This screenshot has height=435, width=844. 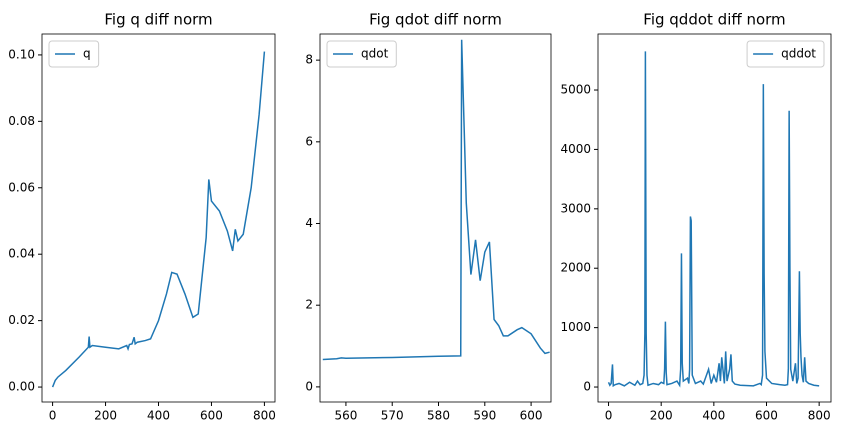 What do you see at coordinates (484, 416) in the screenshot?
I see `x-tick-label: 590` at bounding box center [484, 416].